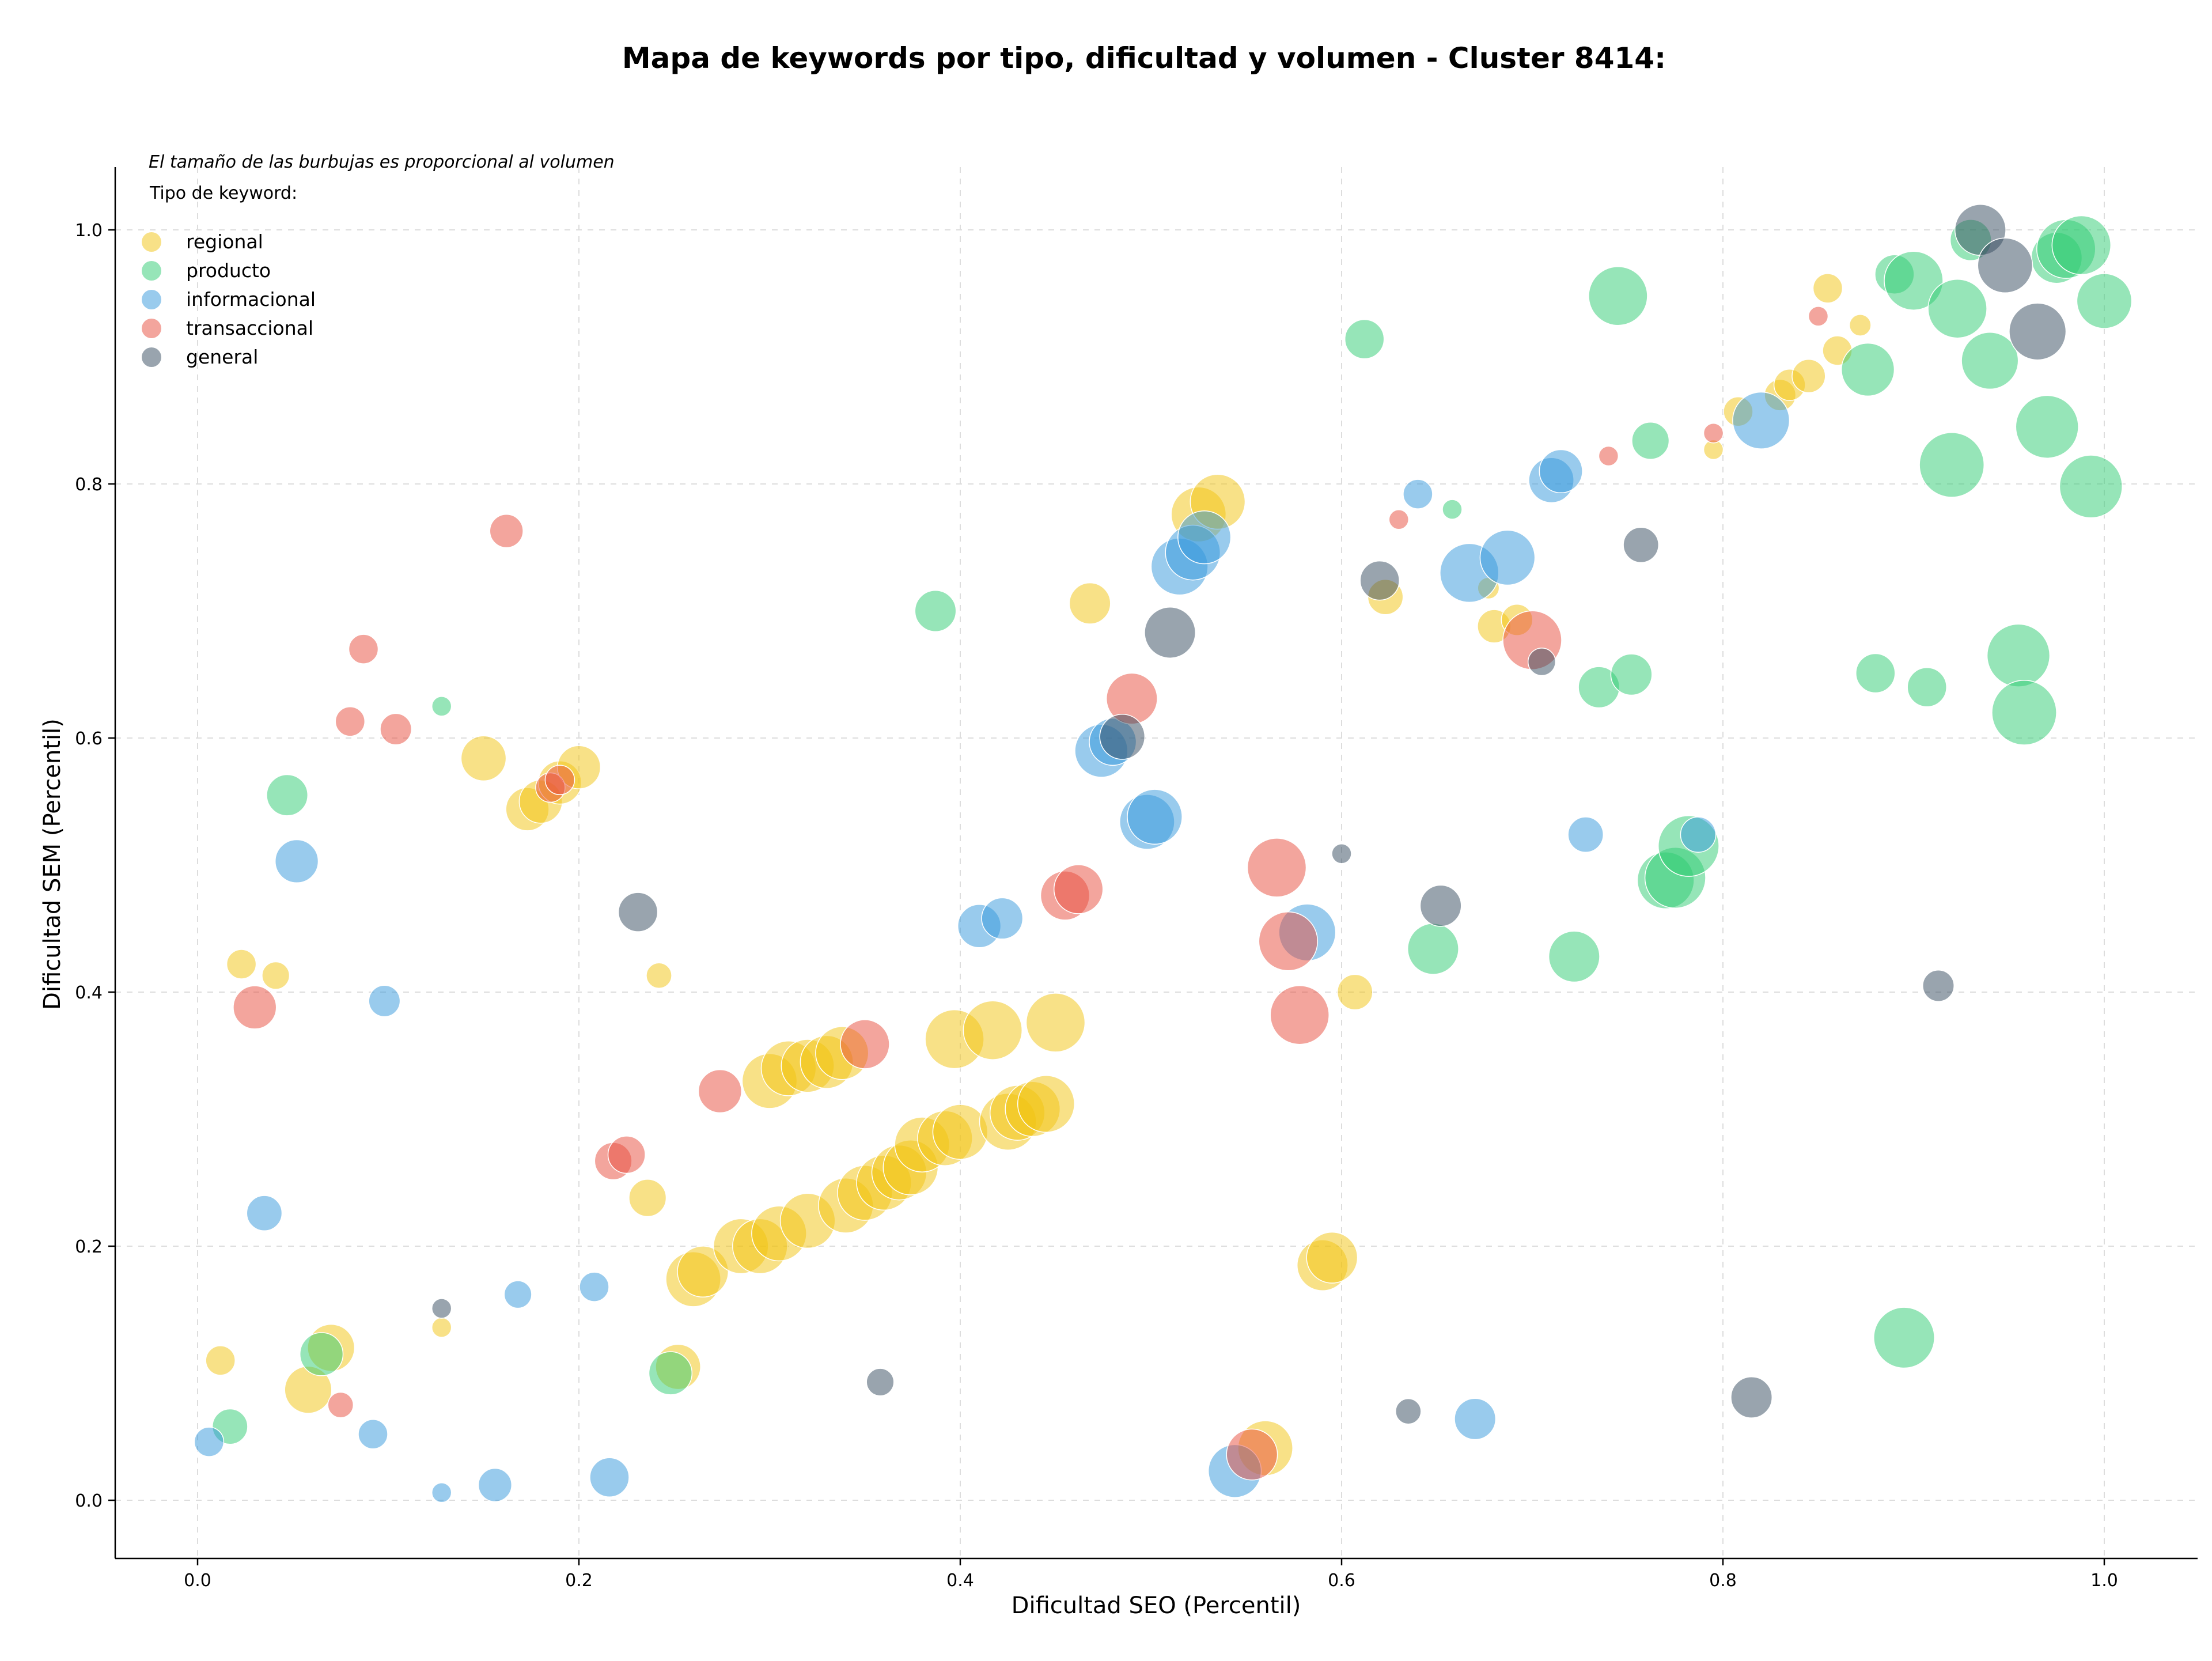 This screenshot has width=2212, height=1661. Describe the element at coordinates (89, 485) in the screenshot. I see `y-tick-label: 0.8` at that location.